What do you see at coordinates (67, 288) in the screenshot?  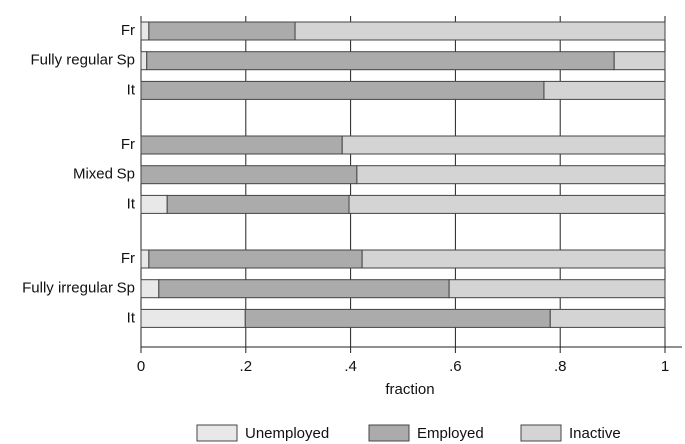 I see `group-label: Fully irregular` at bounding box center [67, 288].